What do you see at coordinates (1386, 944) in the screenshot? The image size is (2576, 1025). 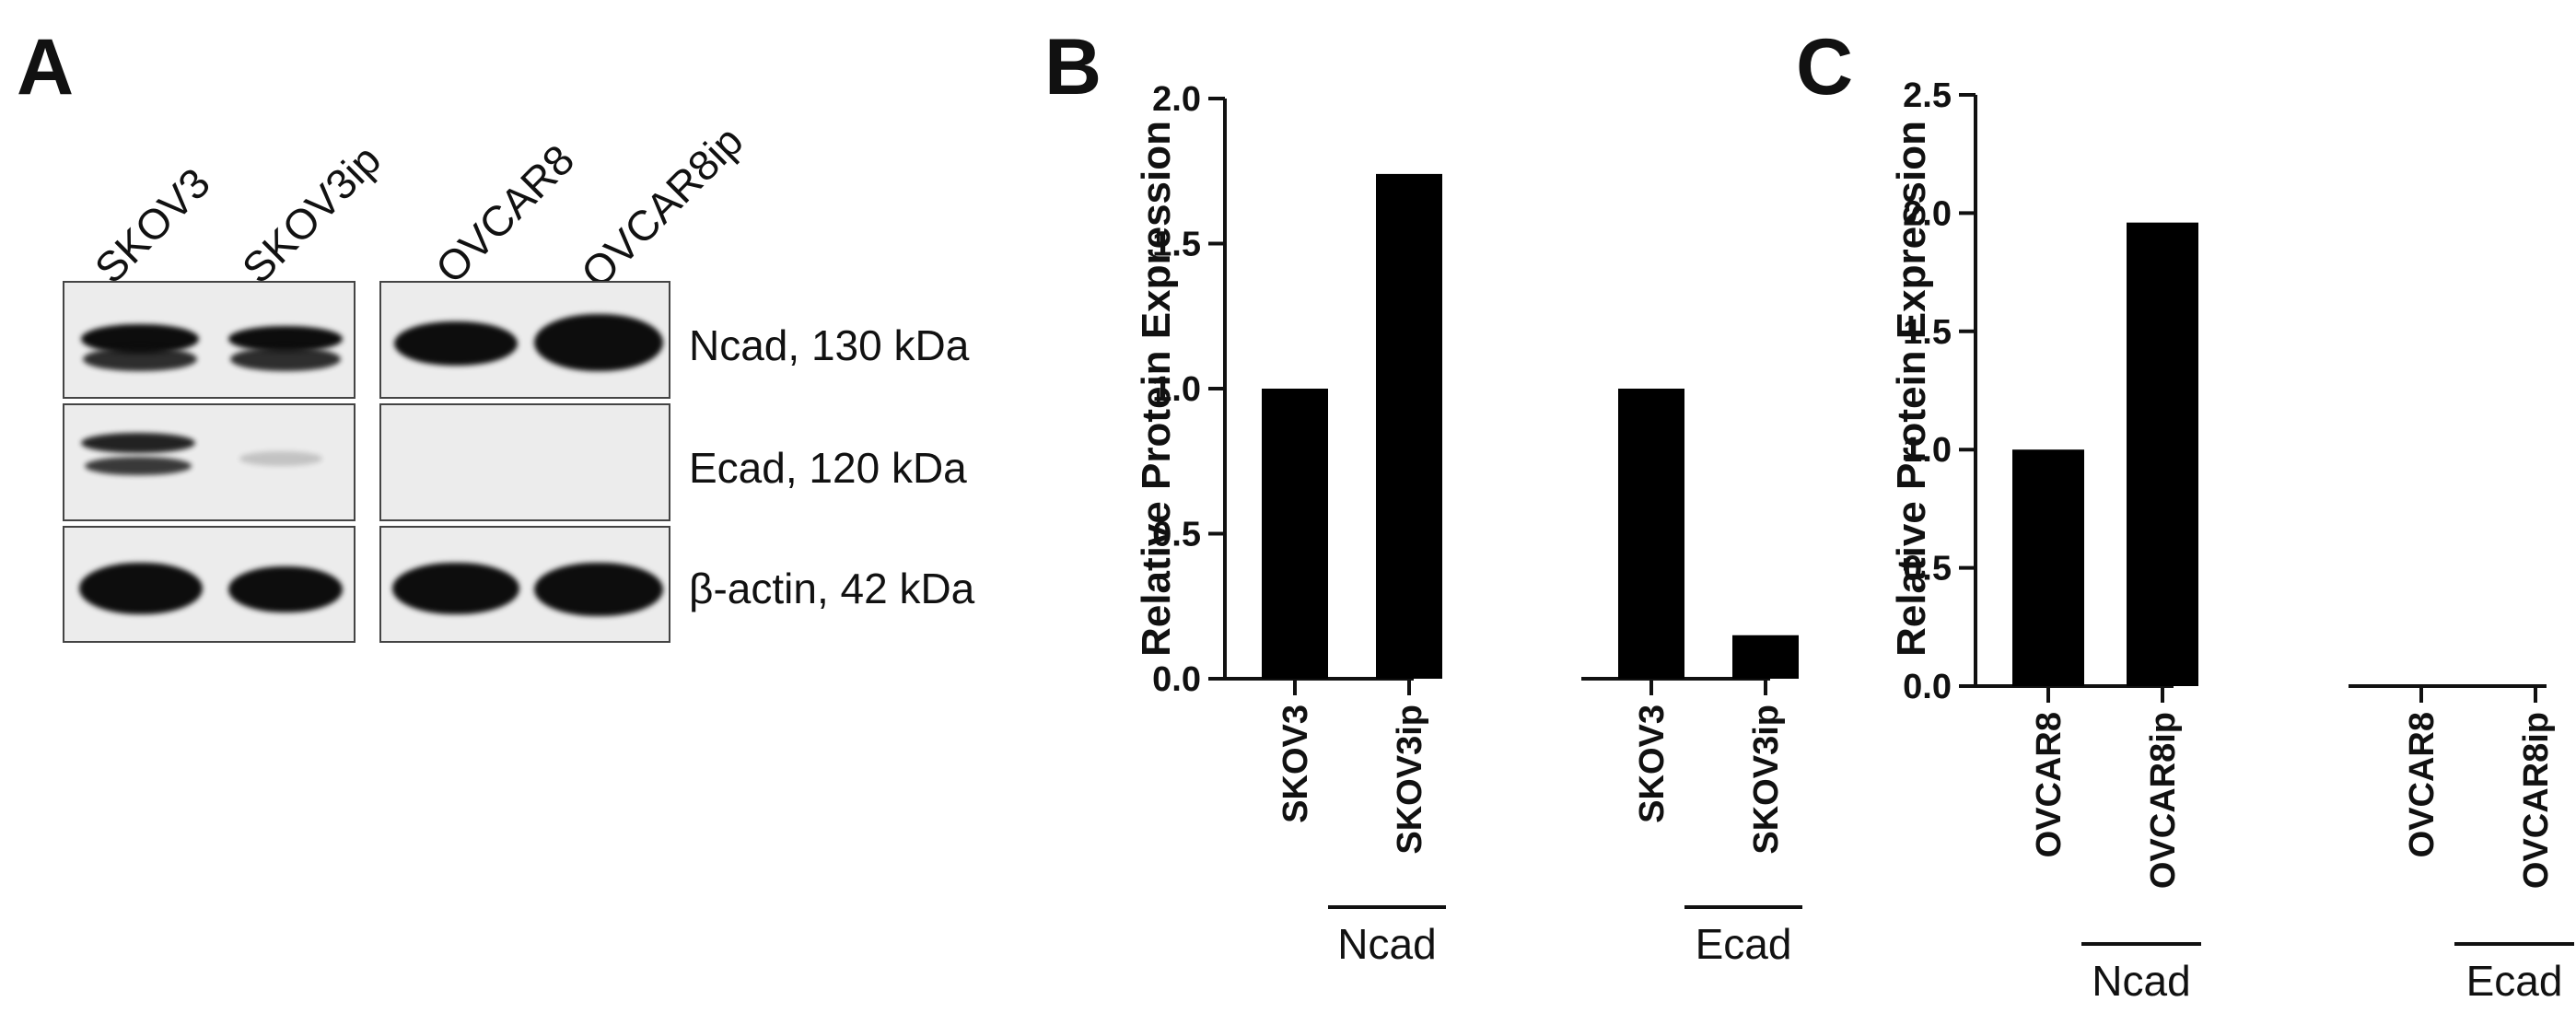 I see `chart-b-group-label-ncad: Ncad` at bounding box center [1386, 944].